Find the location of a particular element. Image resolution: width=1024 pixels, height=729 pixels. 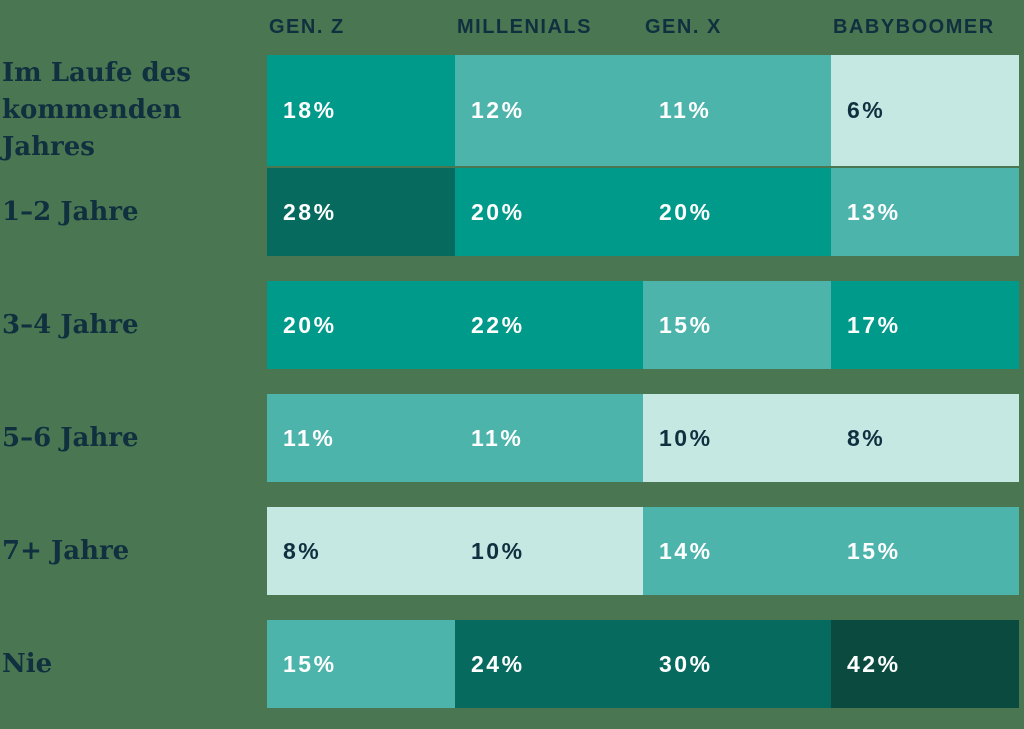

column-header-millenials: MILLENIALS is located at coordinates (524, 27).